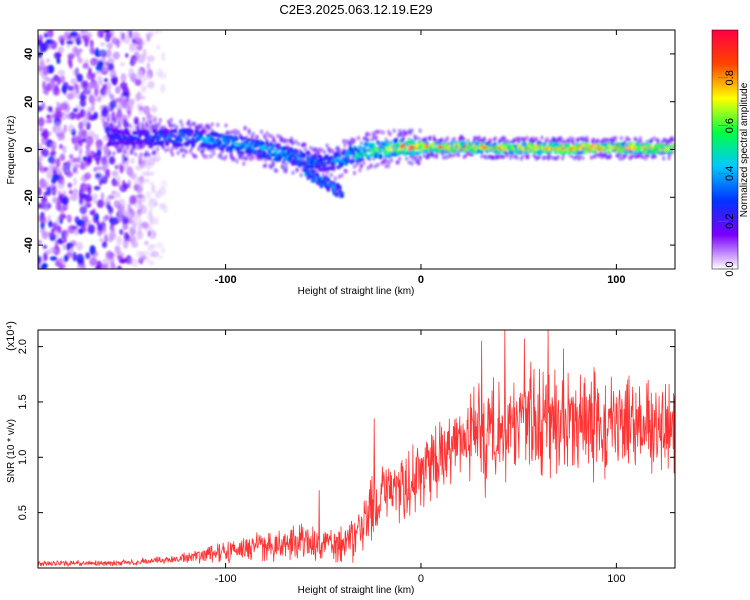 The image size is (750, 600). What do you see at coordinates (730, 125) in the screenshot?
I see `colorbar-tick-label: 0.6` at bounding box center [730, 125].